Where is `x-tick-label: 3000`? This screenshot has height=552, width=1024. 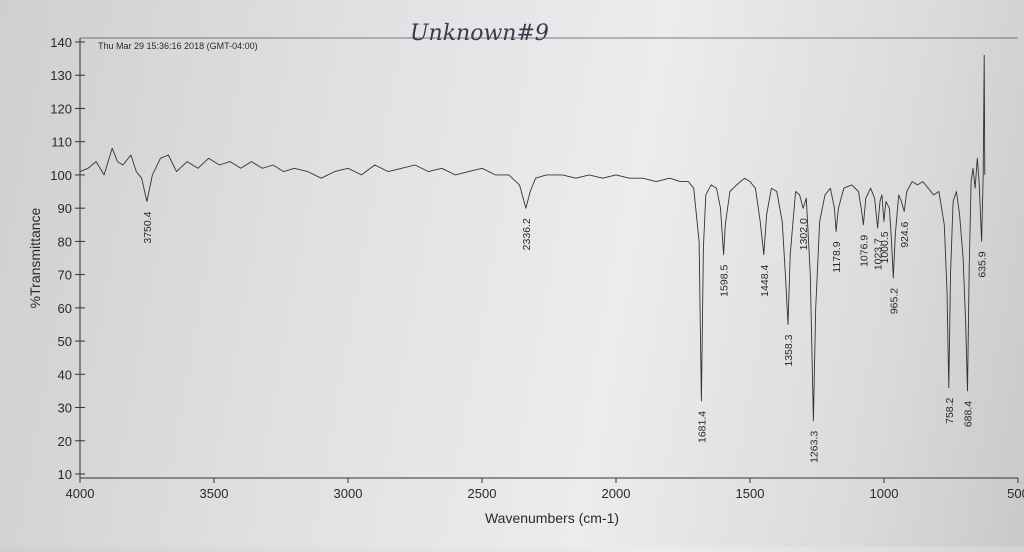 x-tick-label: 3000 is located at coordinates (348, 493).